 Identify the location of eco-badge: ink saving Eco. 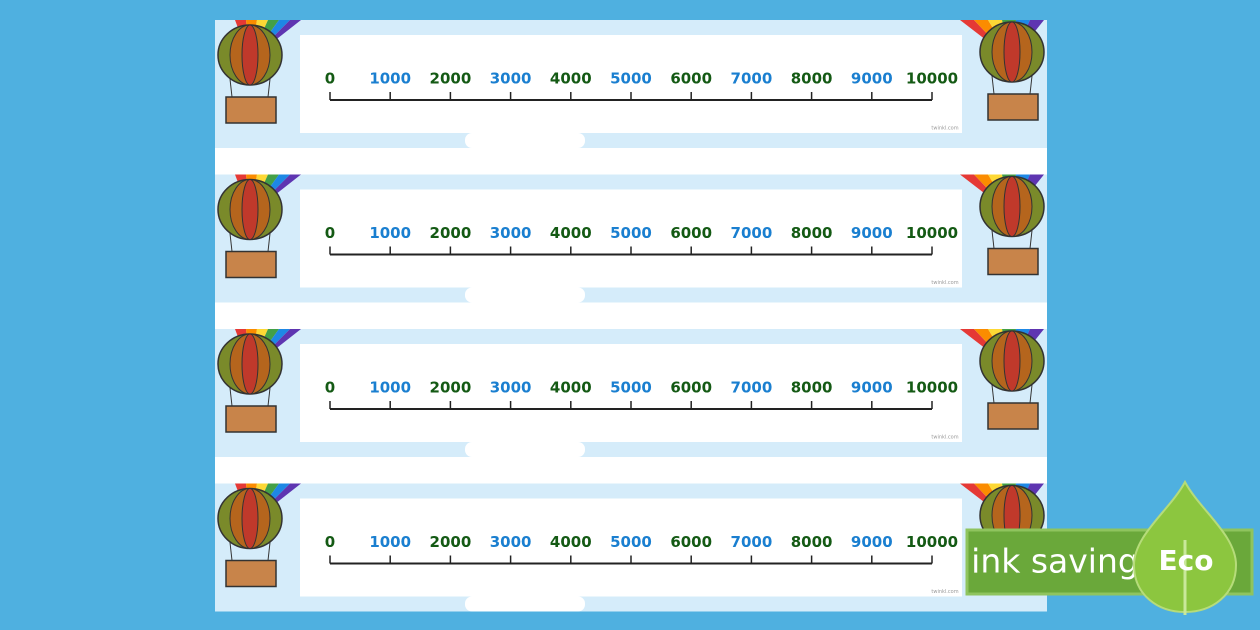
(1109, 547).